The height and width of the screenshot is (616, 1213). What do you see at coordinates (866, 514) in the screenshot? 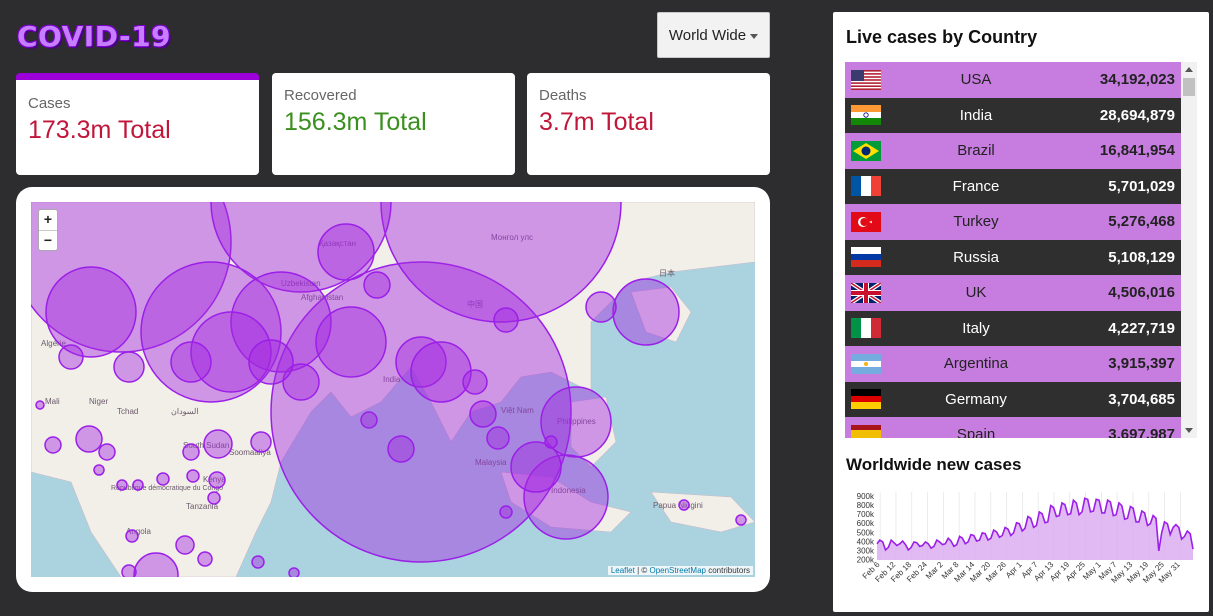
I see `y-tick-label: 700k` at bounding box center [866, 514].